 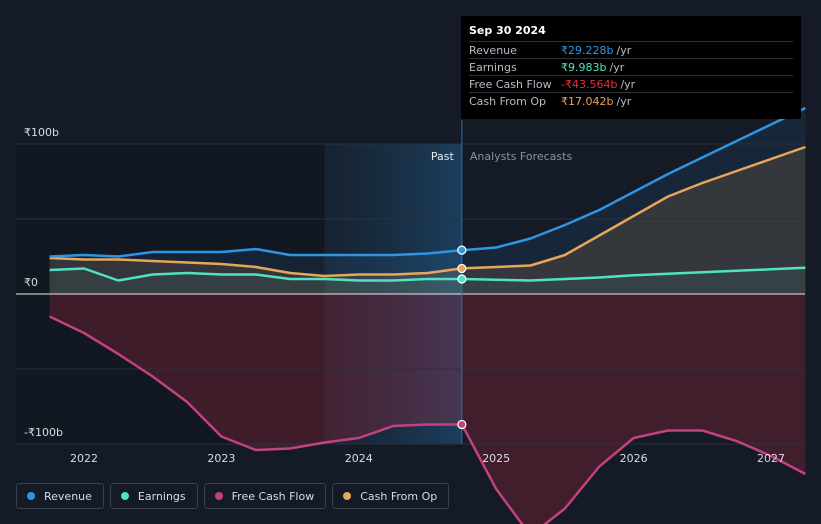 I want to click on legend-label: Revenue, so click(x=68, y=496).